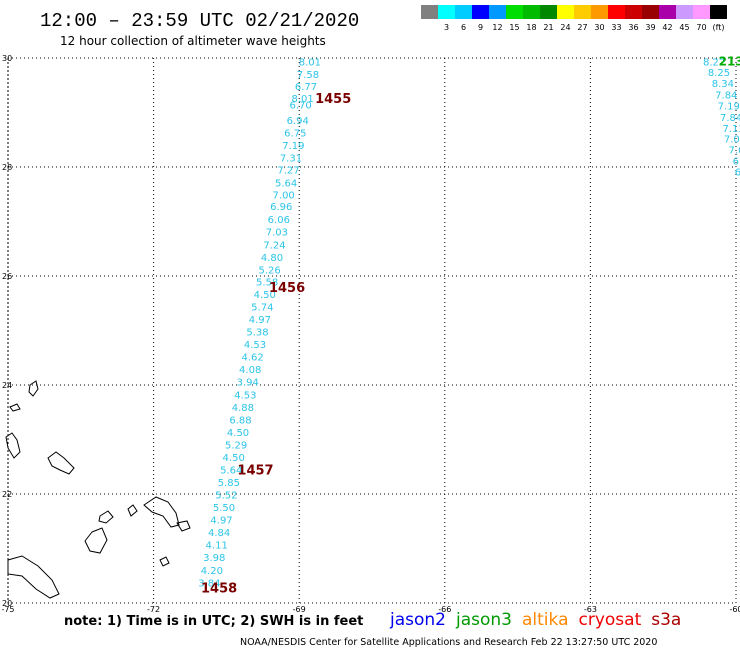 This screenshot has height=650, width=740. What do you see at coordinates (531, 27) in the screenshot?
I see `legend-label: 18` at bounding box center [531, 27].